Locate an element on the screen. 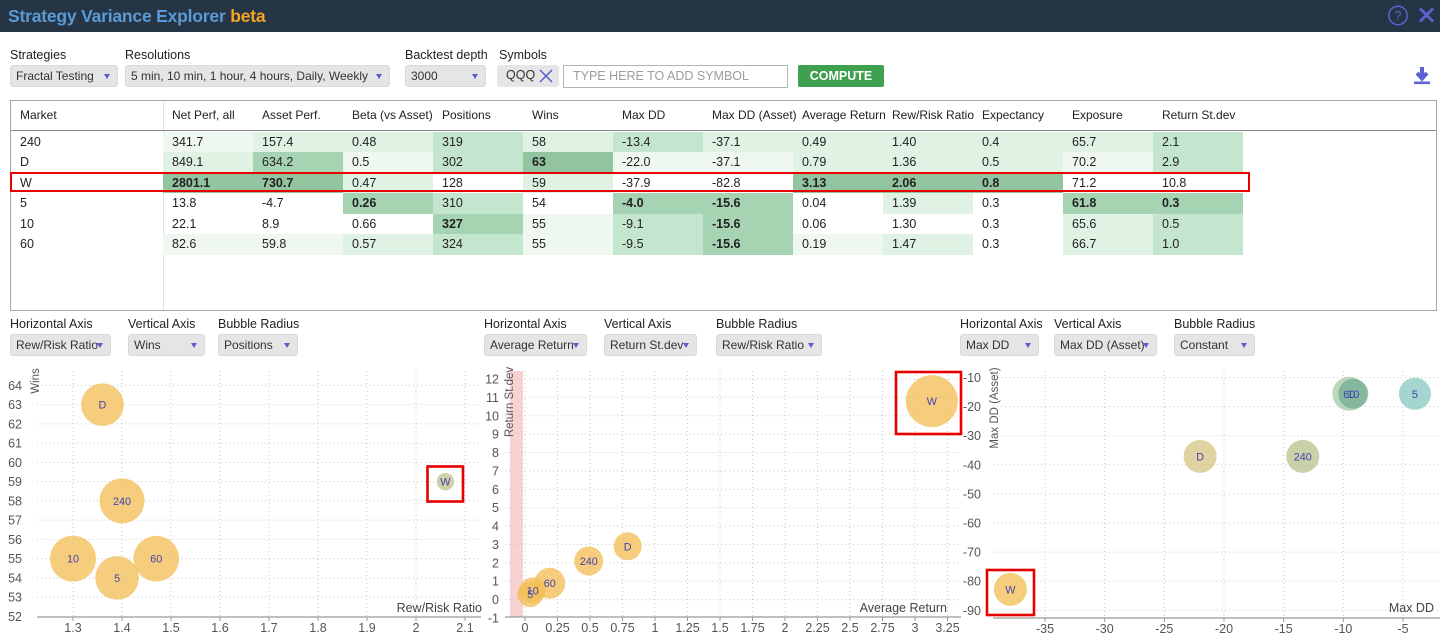 Image resolution: width=1440 pixels, height=637 pixels. svg-text: 2.25 is located at coordinates (817, 628).